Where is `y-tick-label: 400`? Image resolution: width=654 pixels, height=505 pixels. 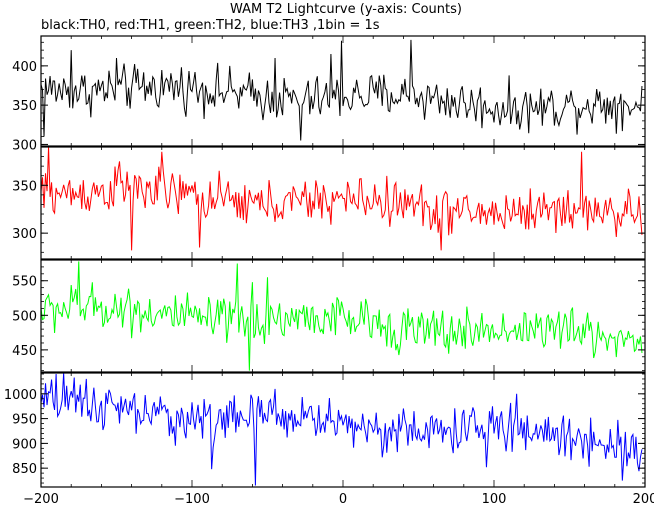 y-tick-label: 400 is located at coordinates (24, 67).